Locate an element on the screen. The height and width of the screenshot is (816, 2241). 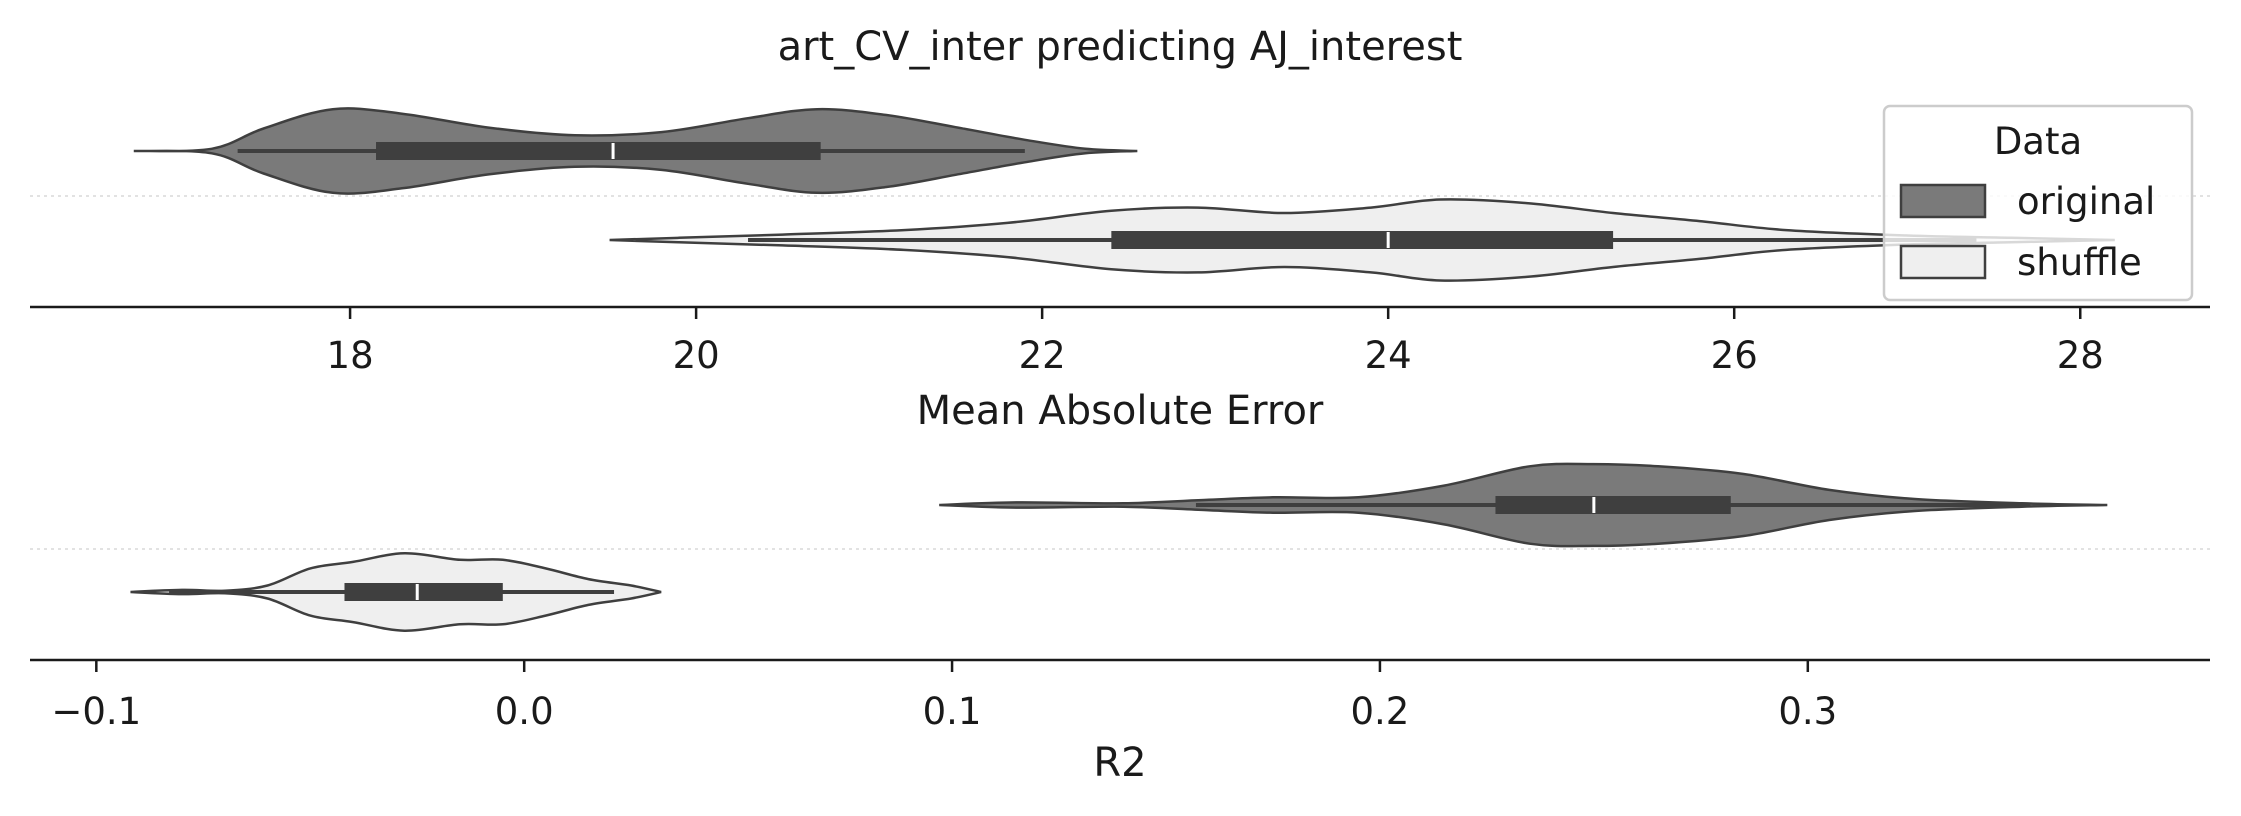
legend-title: Data is located at coordinates (2038, 141).